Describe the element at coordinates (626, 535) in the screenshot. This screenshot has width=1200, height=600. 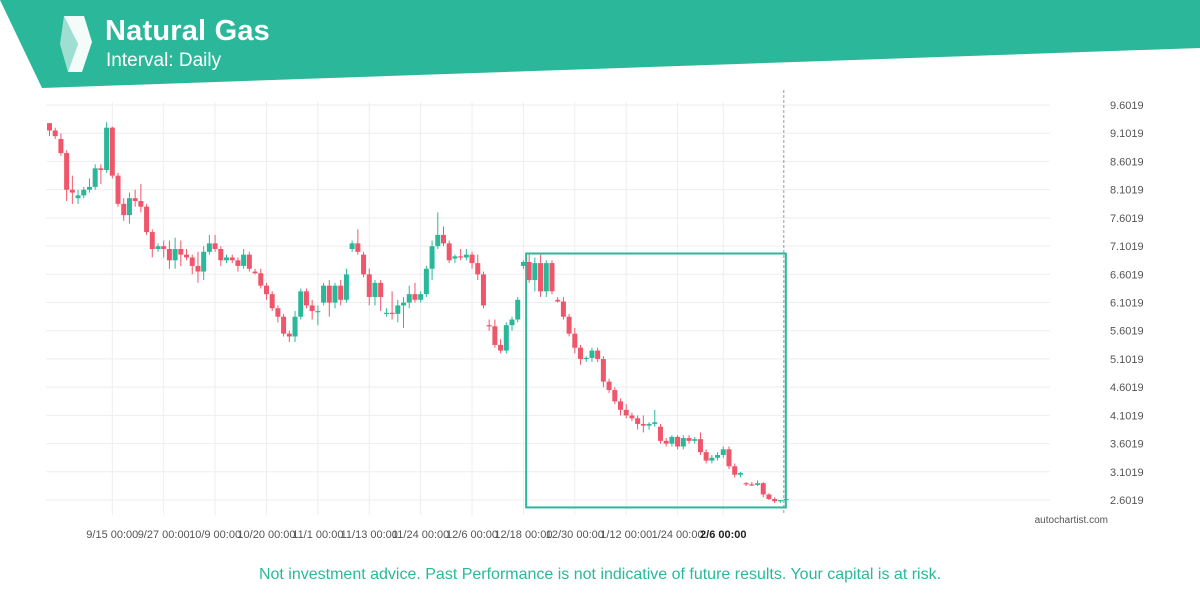
I see `x-tick-label: 1/12 00:00` at that location.